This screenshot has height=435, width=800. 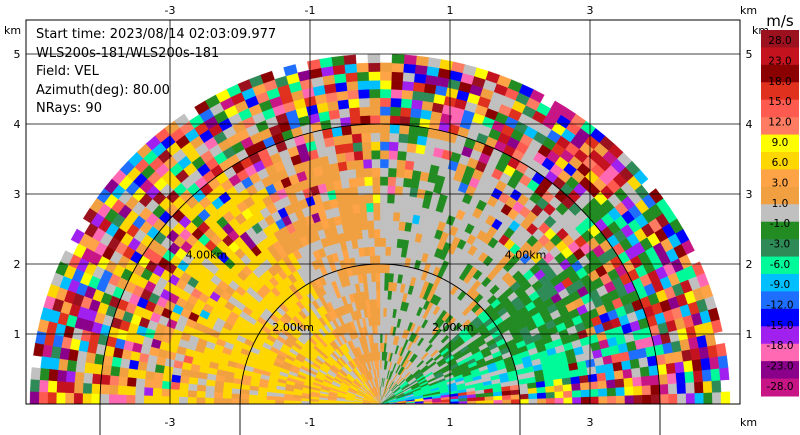 I want to click on y-tick-label-right: 1, so click(x=749, y=334).